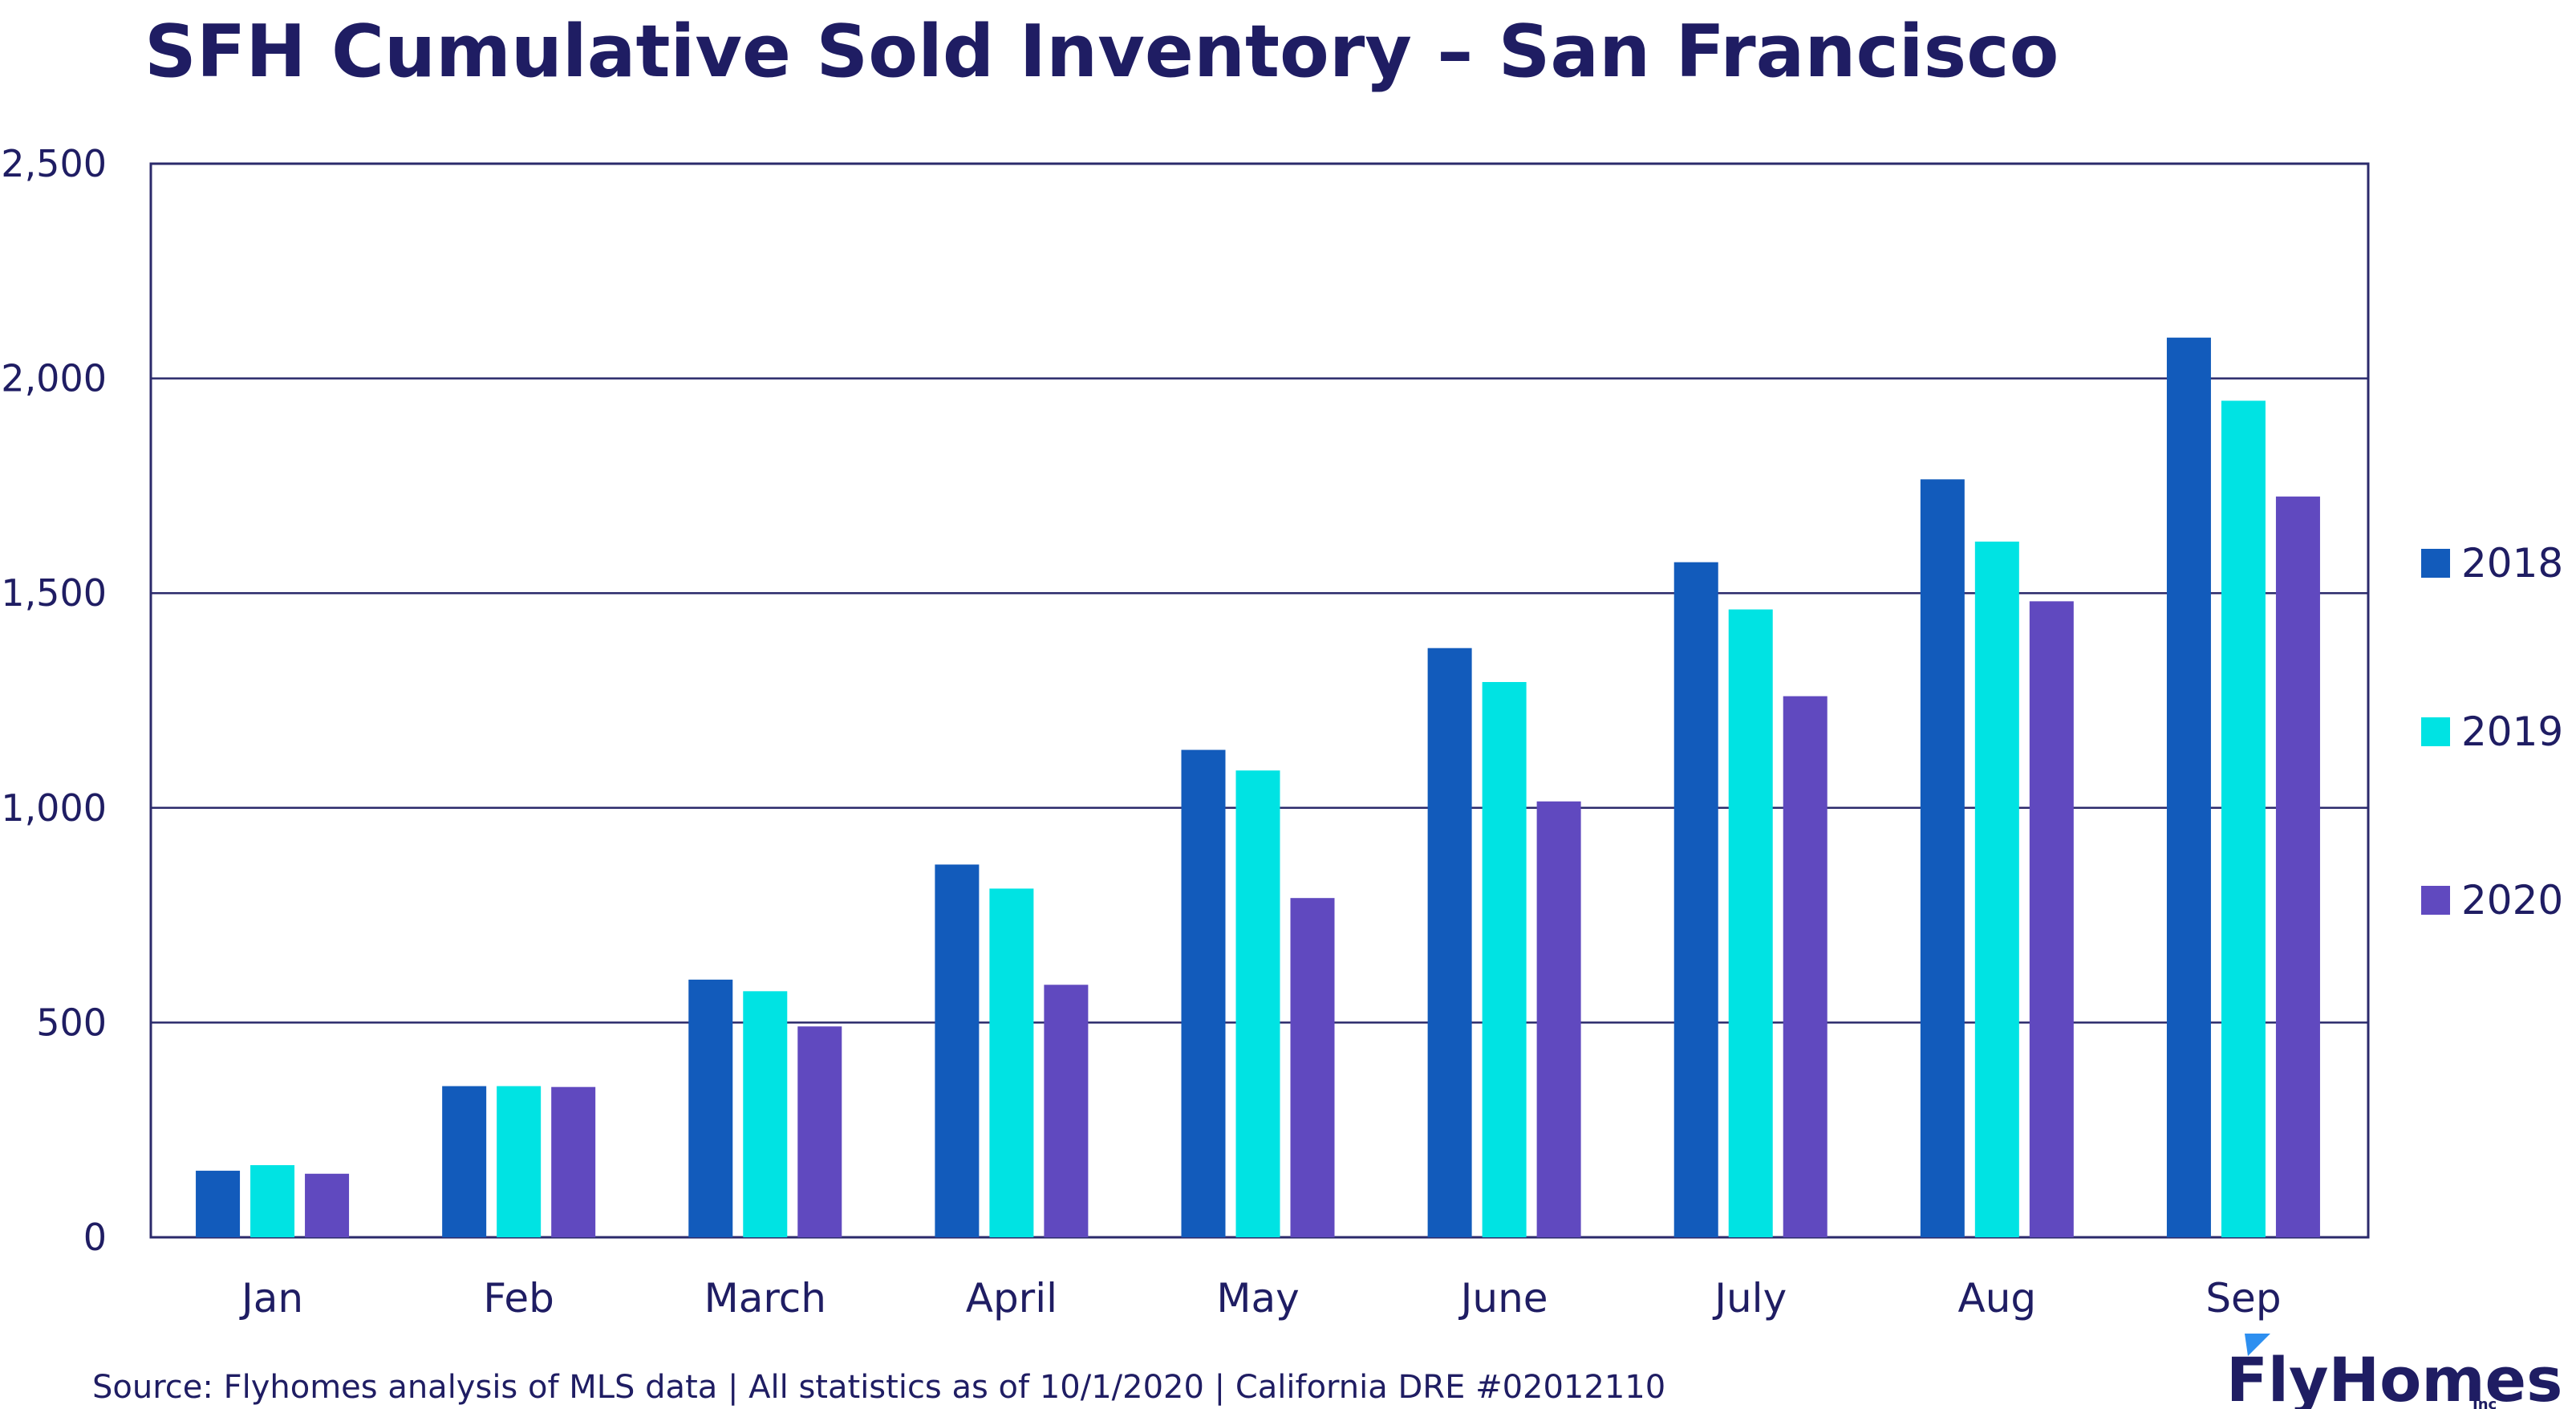 Image resolution: width=2576 pixels, height=1409 pixels. I want to click on legend-swatch-2018, so click(2435, 563).